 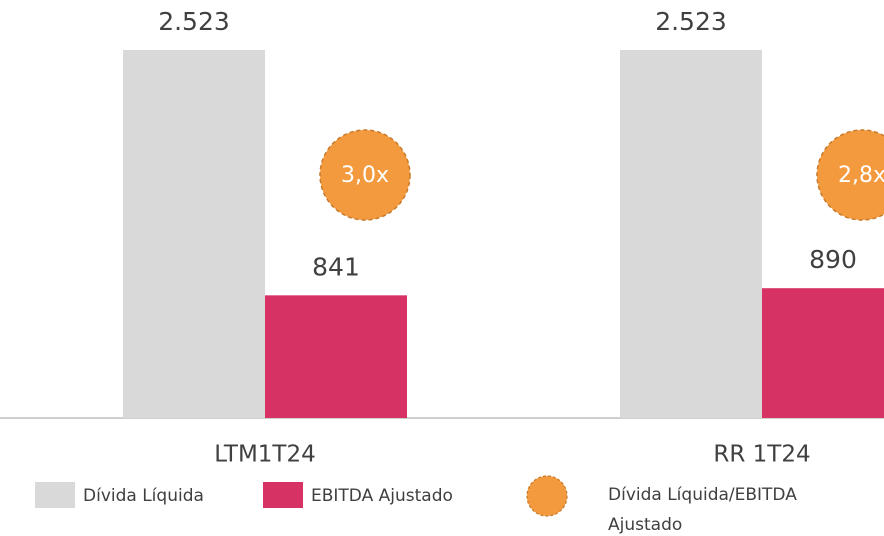 What do you see at coordinates (265, 455) in the screenshot?
I see `x-tick-label: LTM1T24` at bounding box center [265, 455].